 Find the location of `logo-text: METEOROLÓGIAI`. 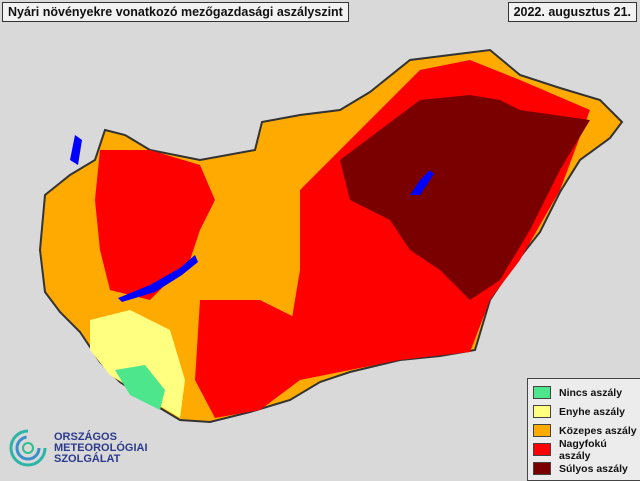

logo-text: METEOROLÓGIAI is located at coordinates (101, 447).